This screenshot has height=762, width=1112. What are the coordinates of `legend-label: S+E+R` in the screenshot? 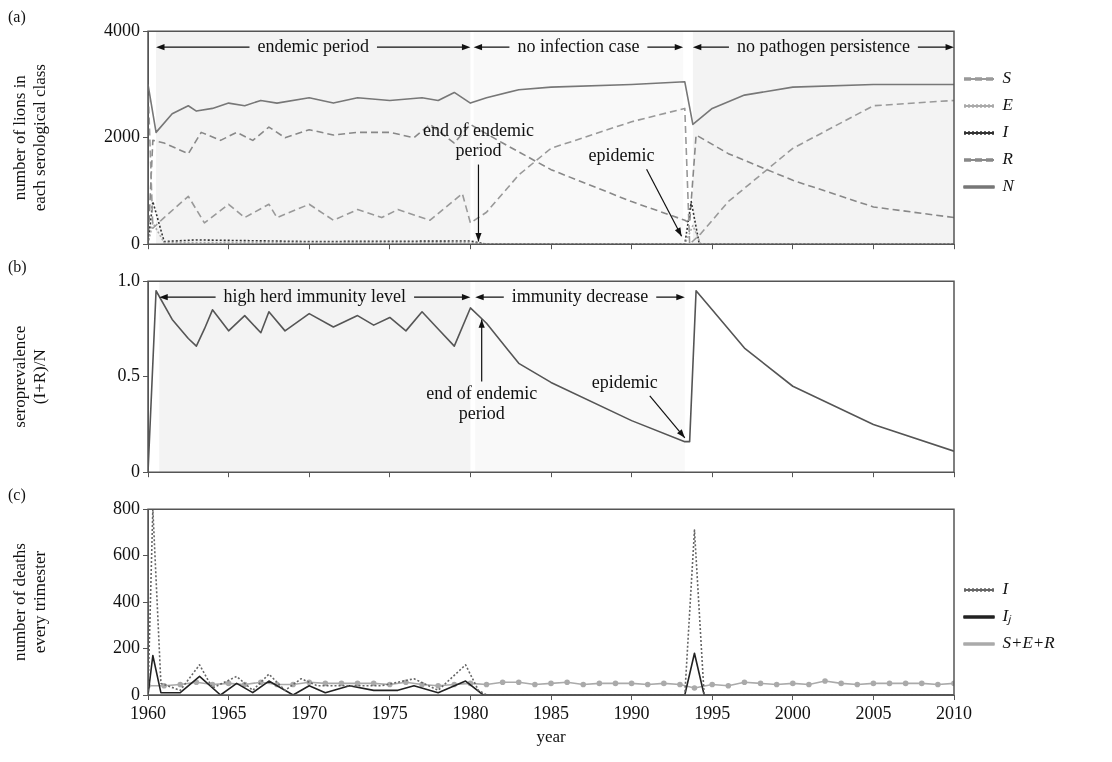 It's located at (1029, 643).